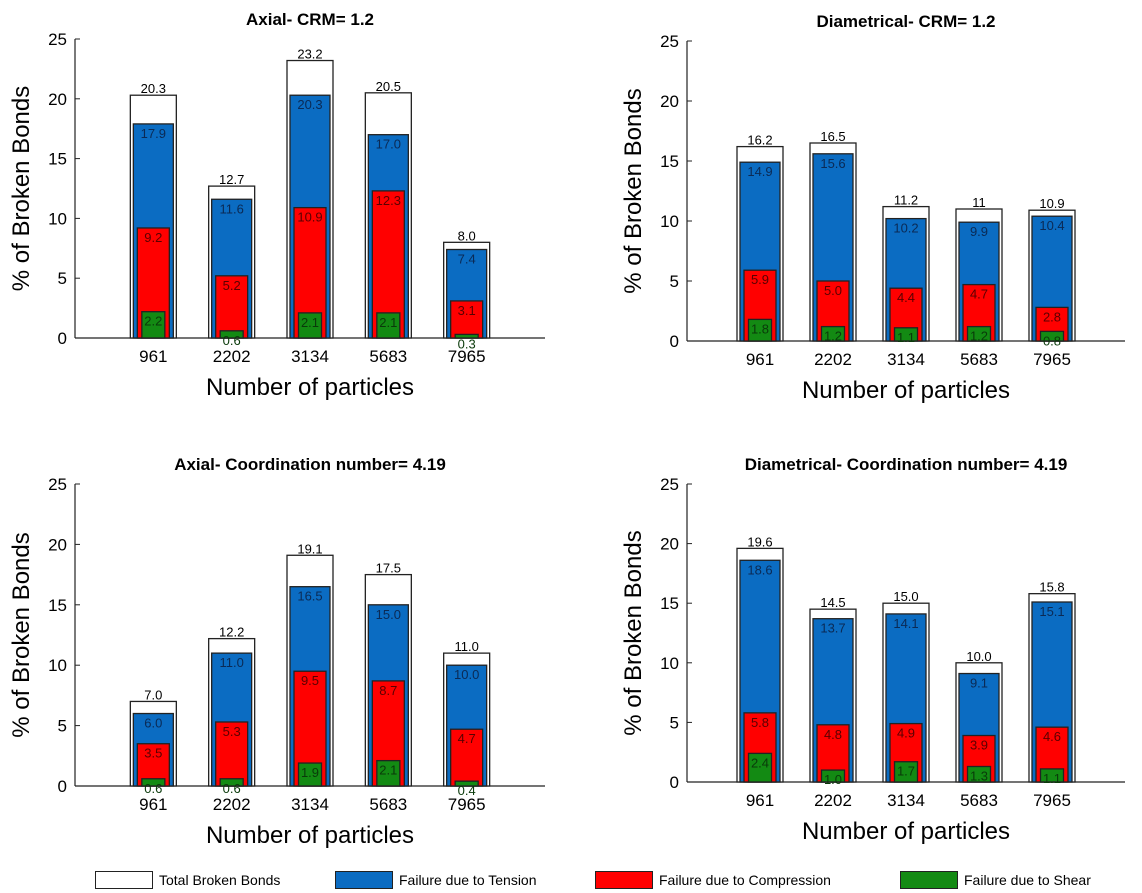  I want to click on data-label-shear: 1.0, so click(833, 779).